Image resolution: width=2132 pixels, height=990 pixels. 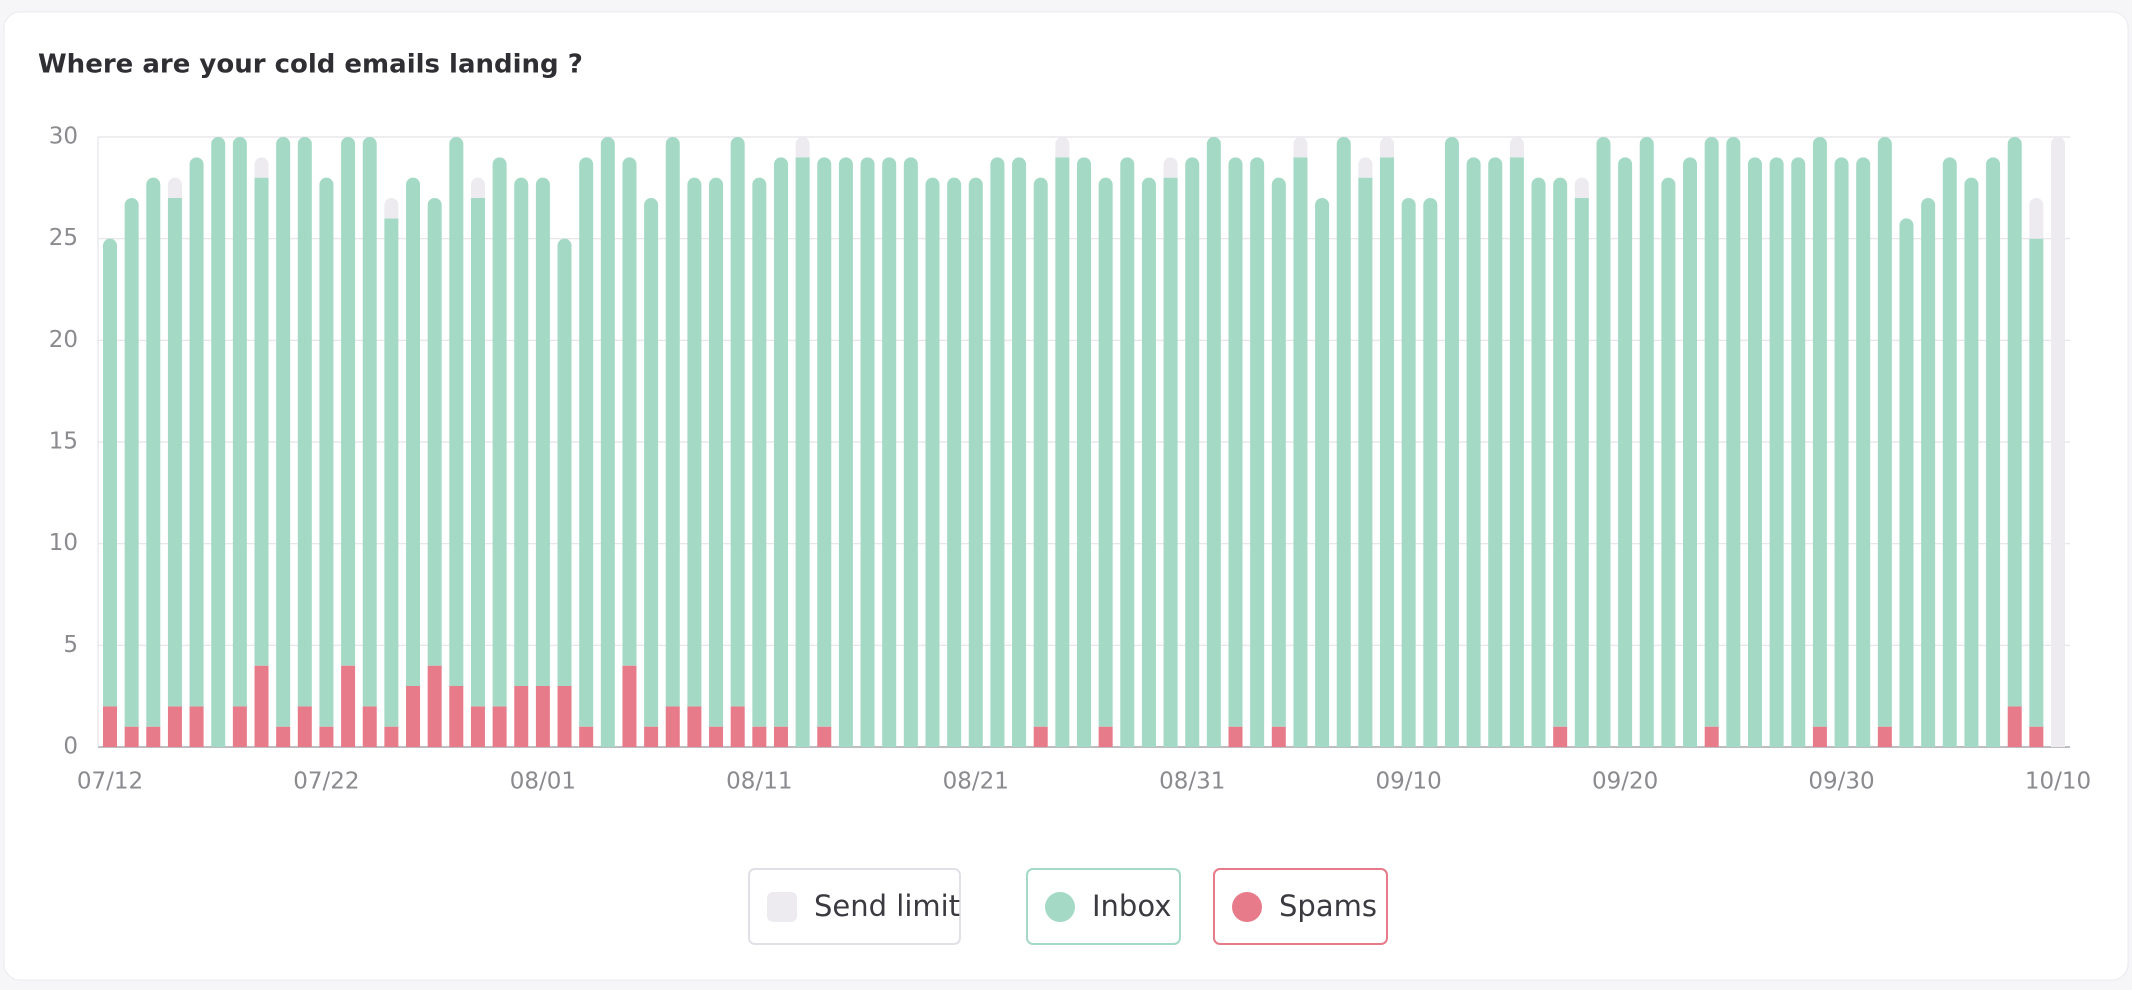 What do you see at coordinates (63, 442) in the screenshot?
I see `y-tick-label: 15` at bounding box center [63, 442].